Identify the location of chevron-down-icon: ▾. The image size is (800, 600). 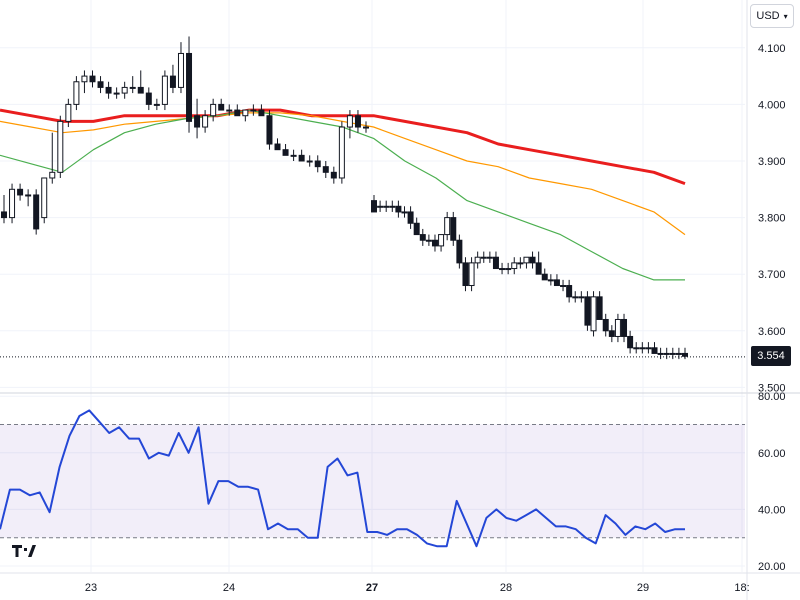
(785, 16).